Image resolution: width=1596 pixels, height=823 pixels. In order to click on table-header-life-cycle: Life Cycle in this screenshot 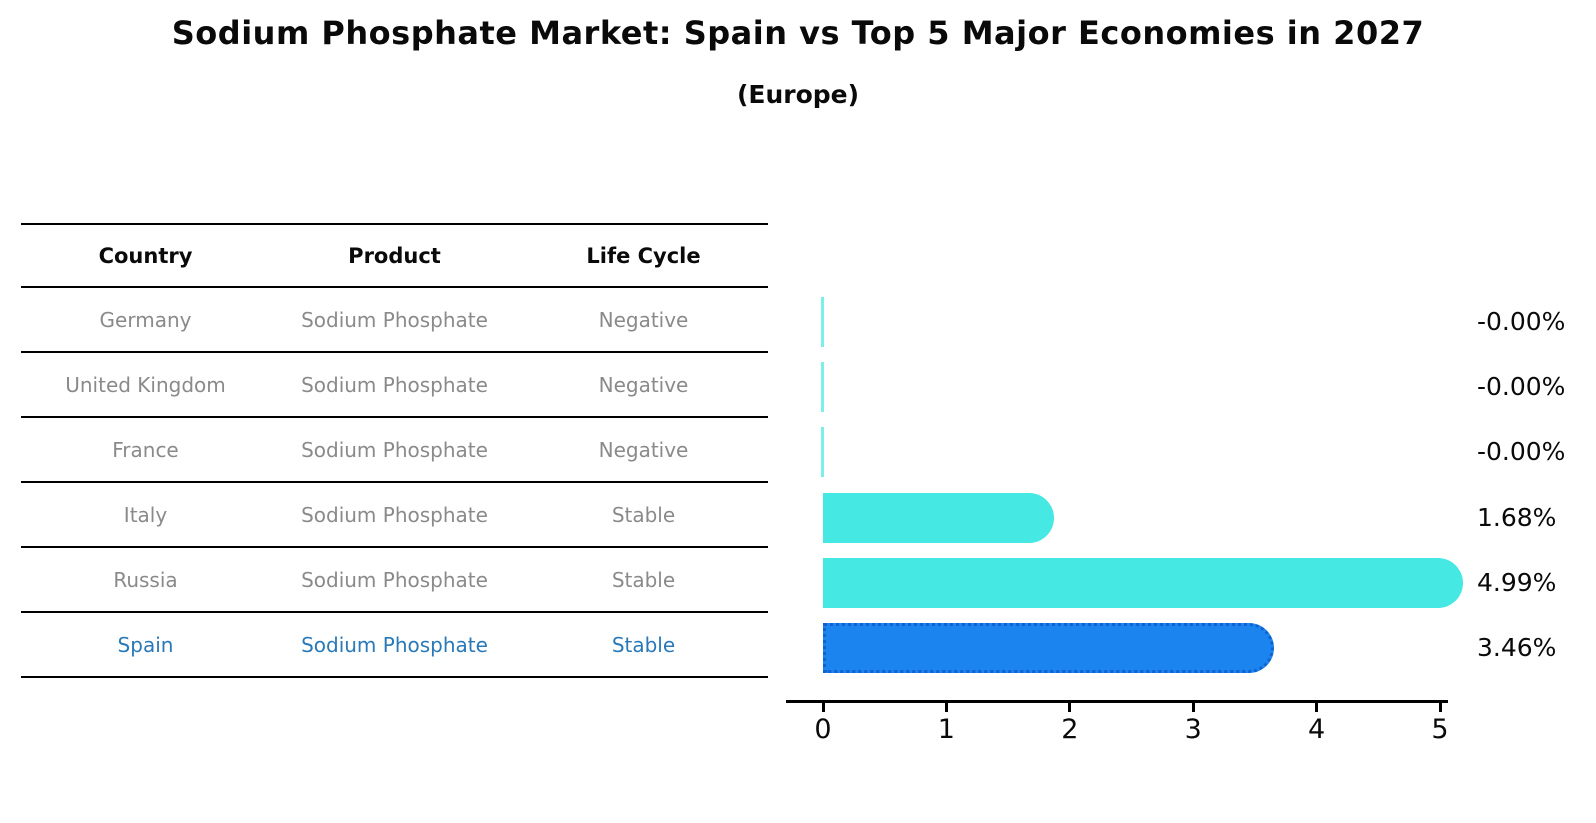, I will do `click(643, 255)`.